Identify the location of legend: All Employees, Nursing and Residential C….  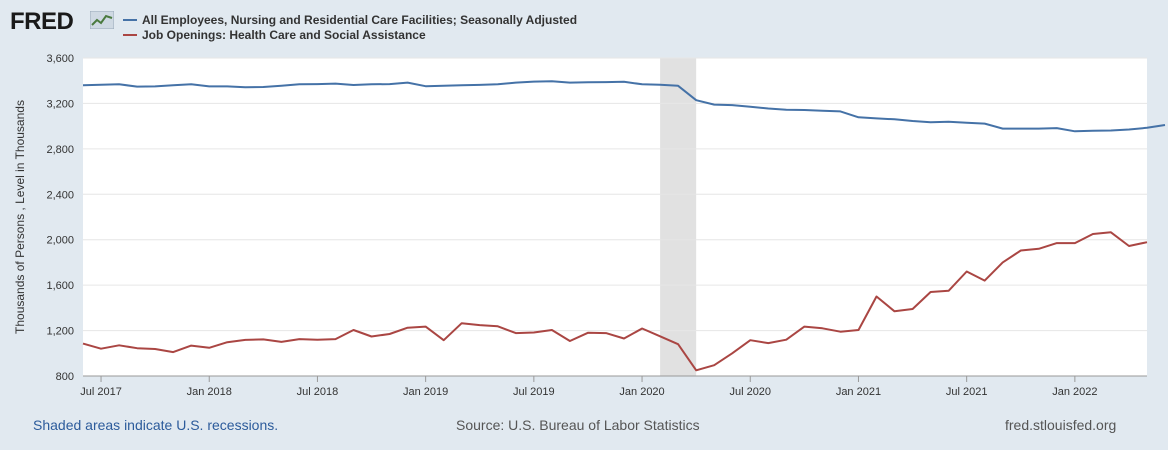
(350, 27).